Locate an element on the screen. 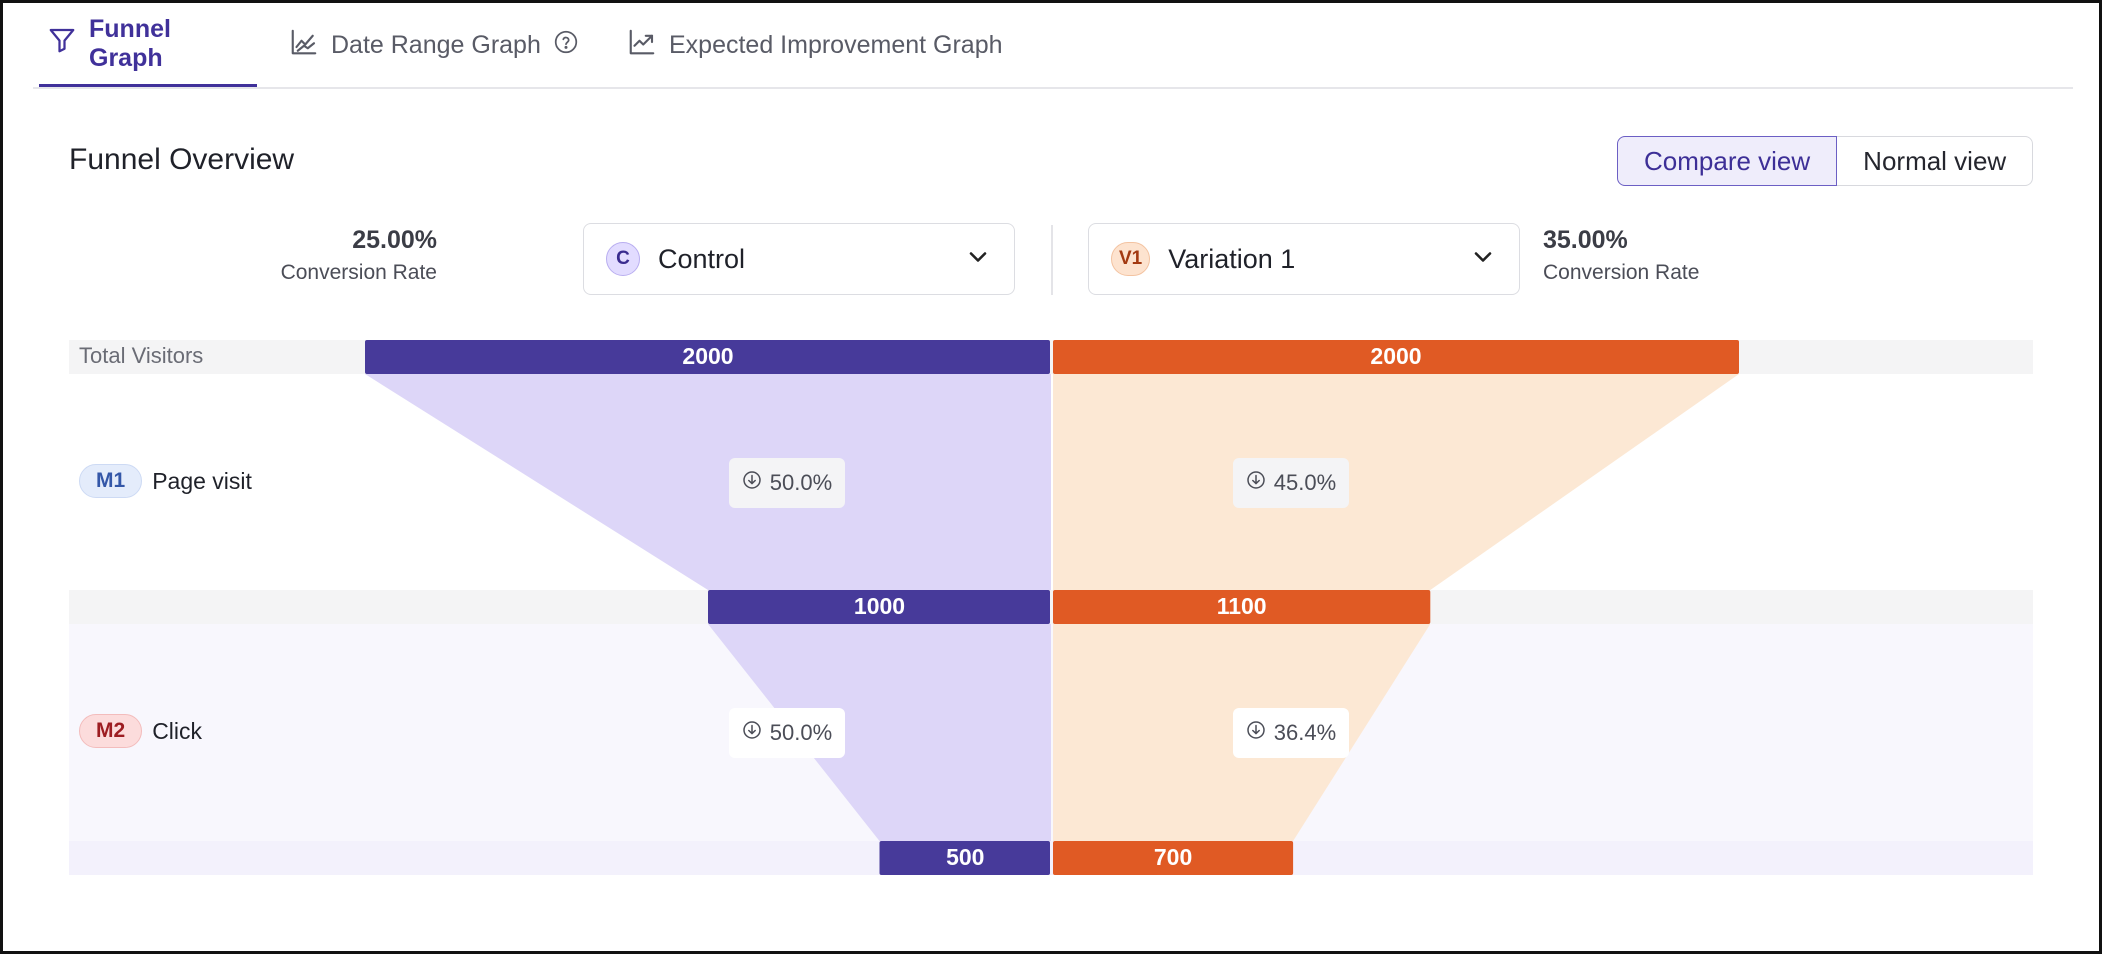 This screenshot has height=954, width=2102. control-conversion-label: Conversion Rate is located at coordinates (358, 272).